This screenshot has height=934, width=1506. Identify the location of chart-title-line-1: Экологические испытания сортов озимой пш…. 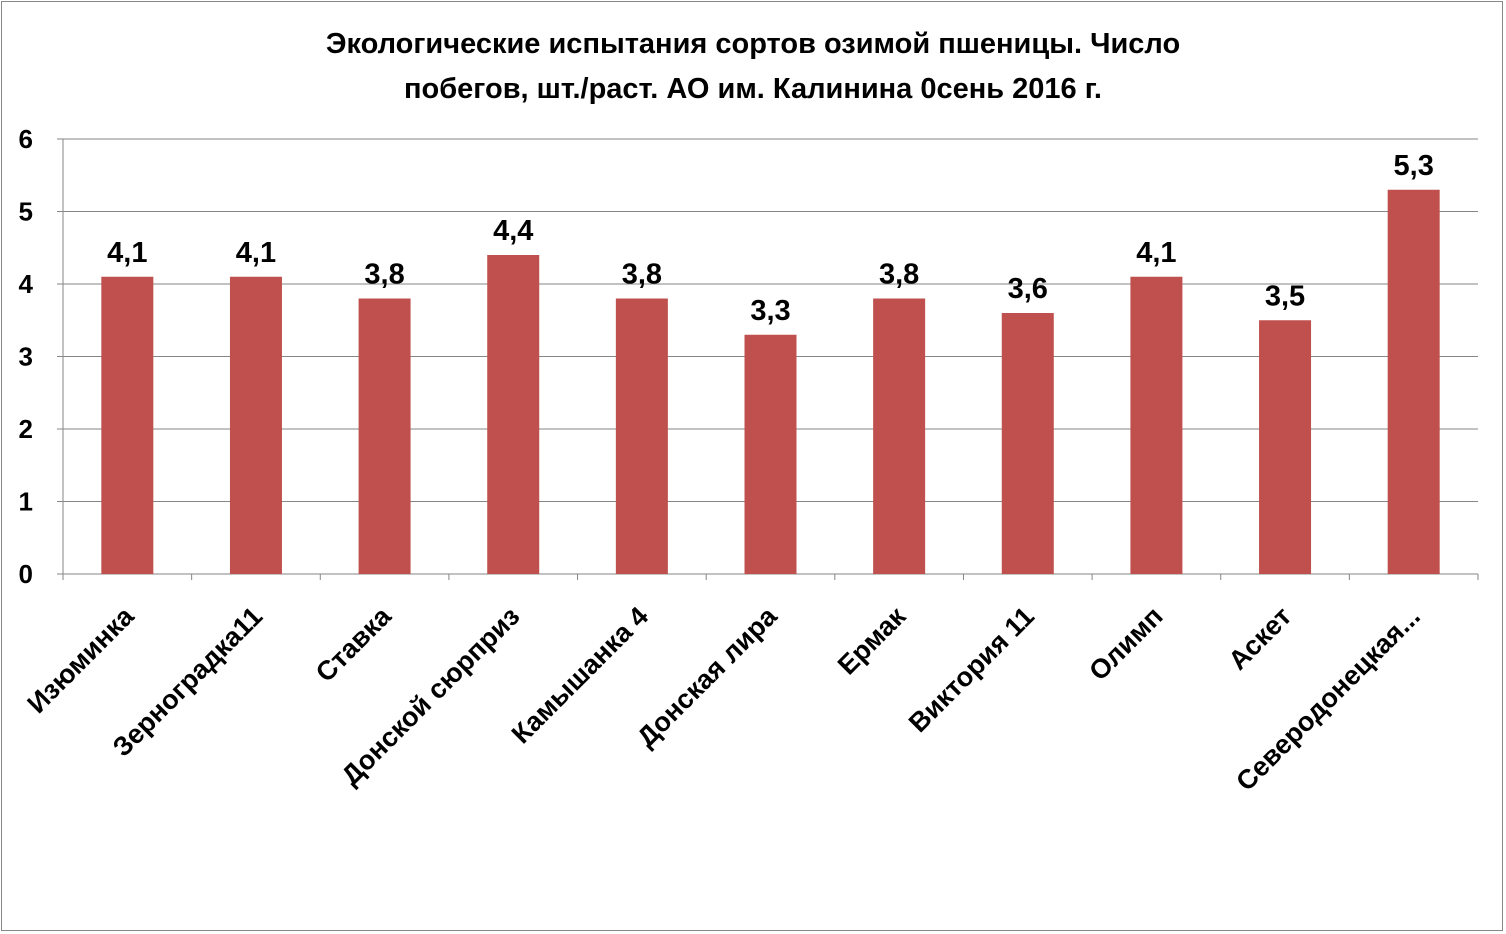
(753, 44).